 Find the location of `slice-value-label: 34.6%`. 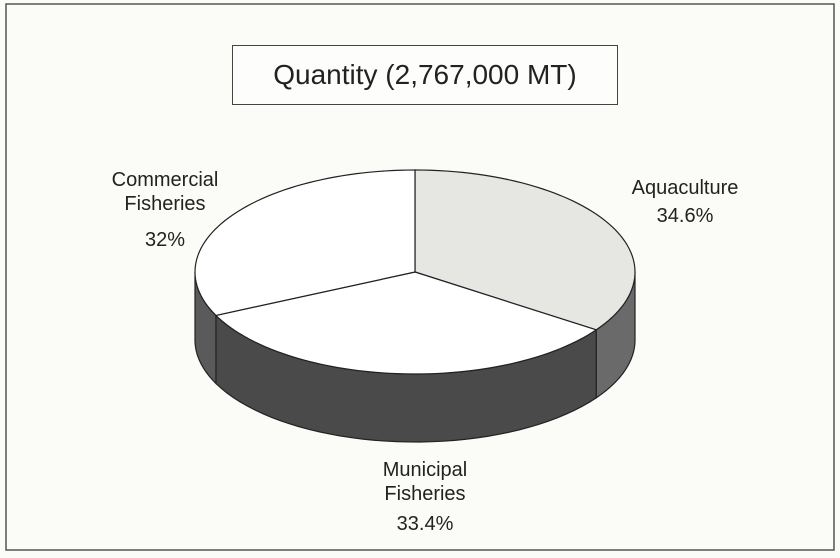

slice-value-label: 34.6% is located at coordinates (685, 216).